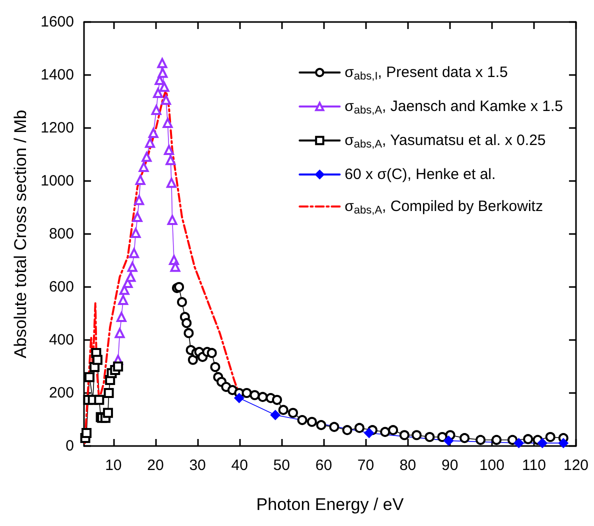 The width and height of the screenshot is (594, 526). Describe the element at coordinates (491, 465) in the screenshot. I see `x-tick-label: 100` at that location.